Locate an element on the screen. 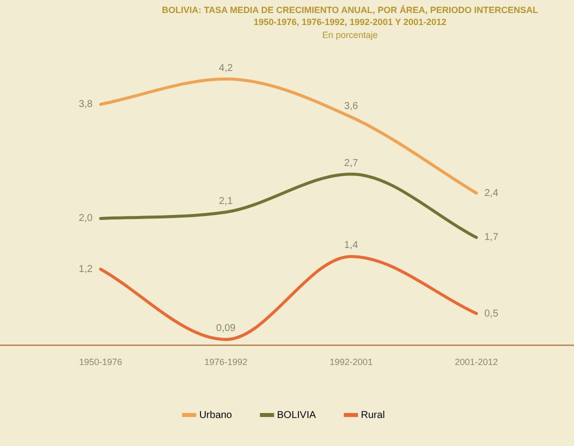 This screenshot has height=446, width=574. data-label: 1,7 is located at coordinates (491, 238).